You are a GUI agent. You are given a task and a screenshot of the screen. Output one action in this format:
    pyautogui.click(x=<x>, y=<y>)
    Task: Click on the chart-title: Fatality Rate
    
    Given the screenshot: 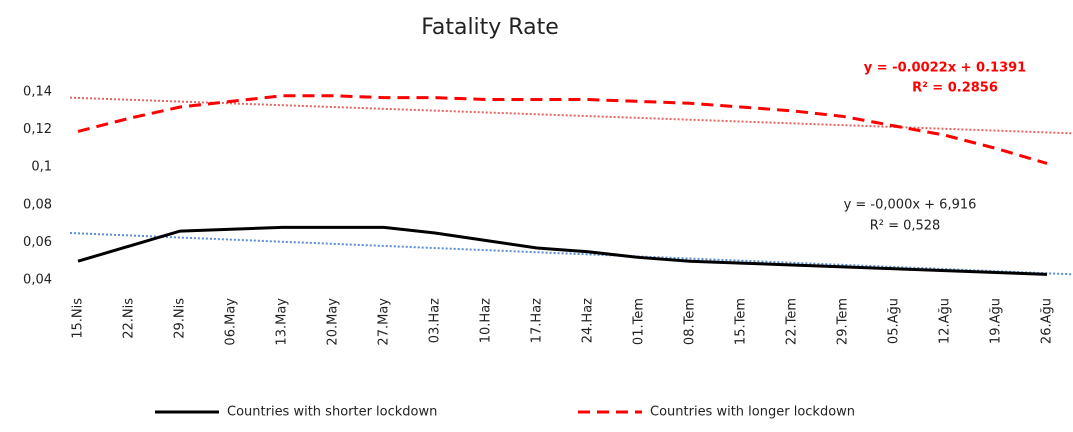 What is the action you would take?
    pyautogui.click(x=490, y=27)
    